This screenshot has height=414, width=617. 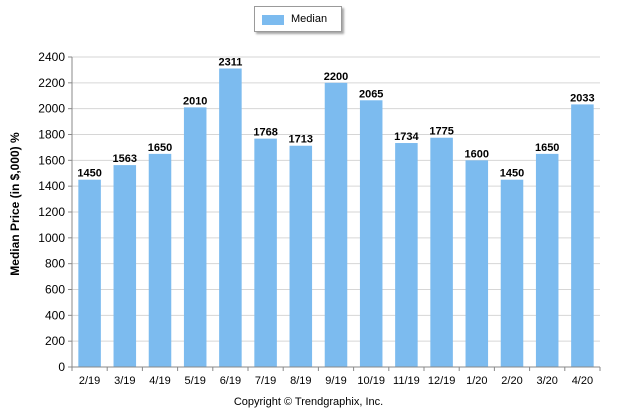 What do you see at coordinates (51, 83) in the screenshot?
I see `y-tick-label: 2200` at bounding box center [51, 83].